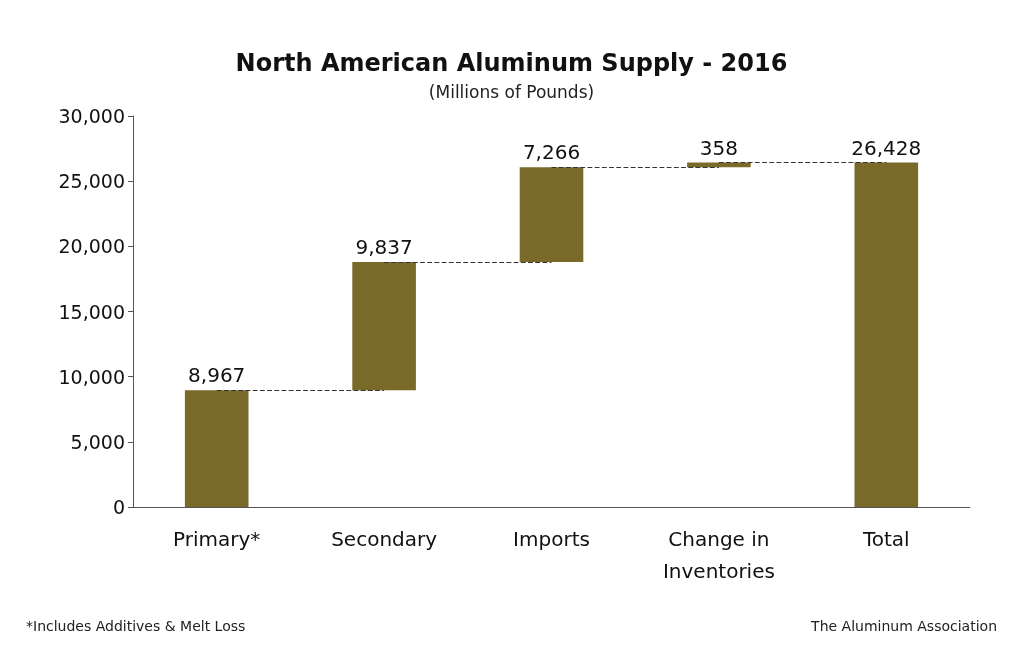 Image resolution: width=1023 pixels, height=655 pixels. I want to click on x-tick-label: Change in Inventories, so click(718, 555).